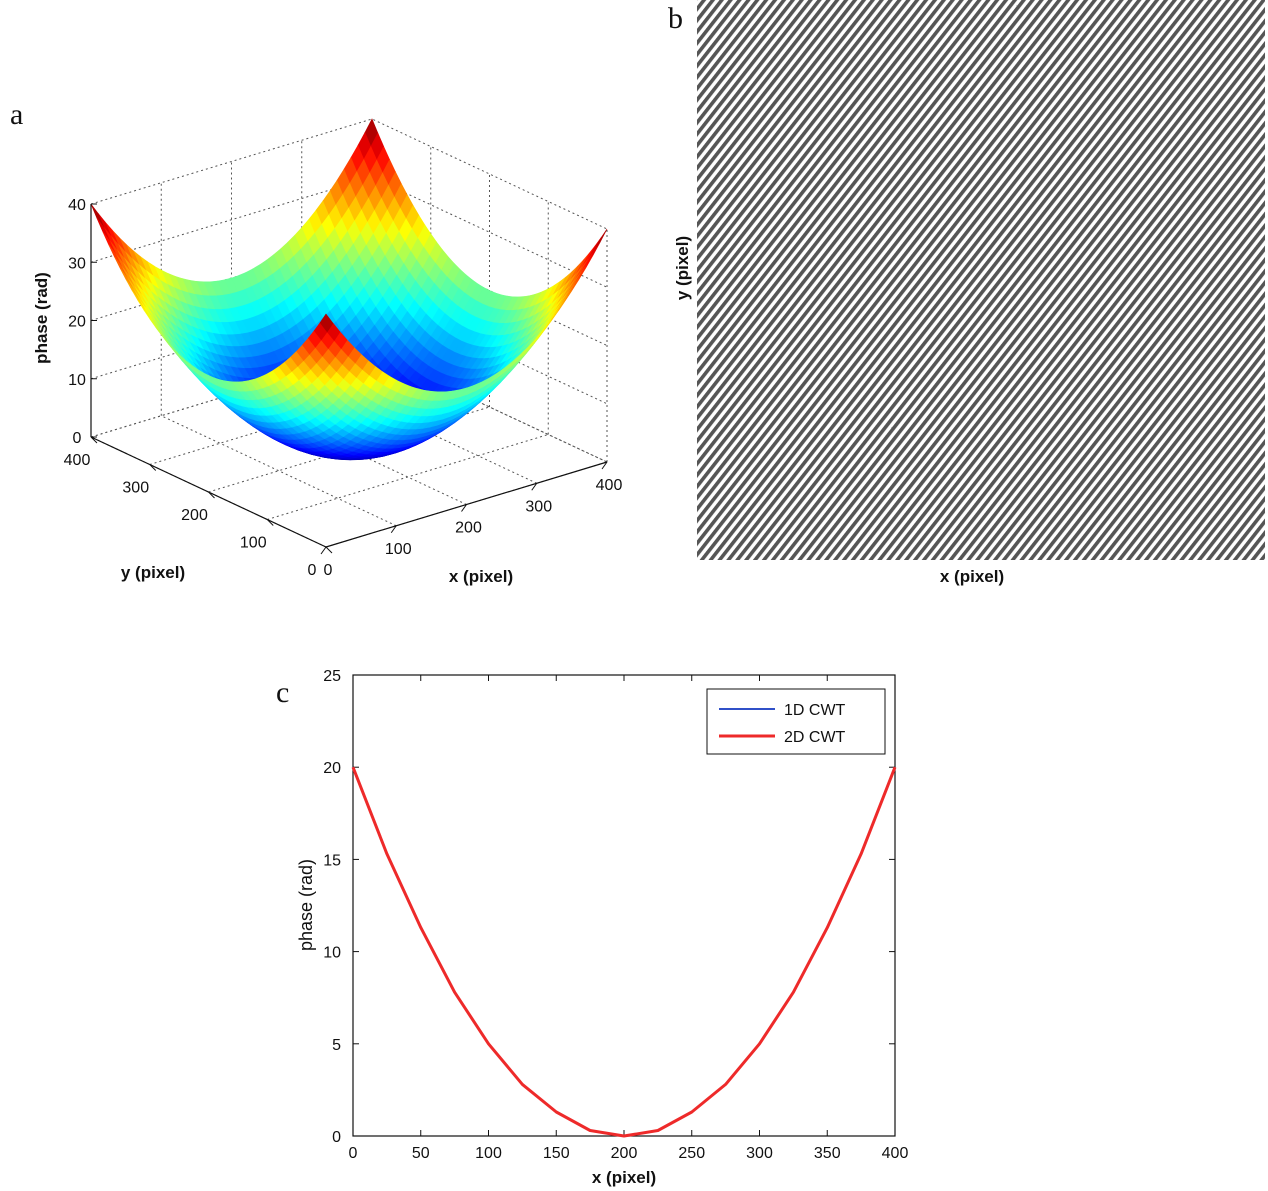 The width and height of the screenshot is (1268, 1191). What do you see at coordinates (624, 1177) in the screenshot?
I see `line-x-axis-label: x (pixel)` at bounding box center [624, 1177].